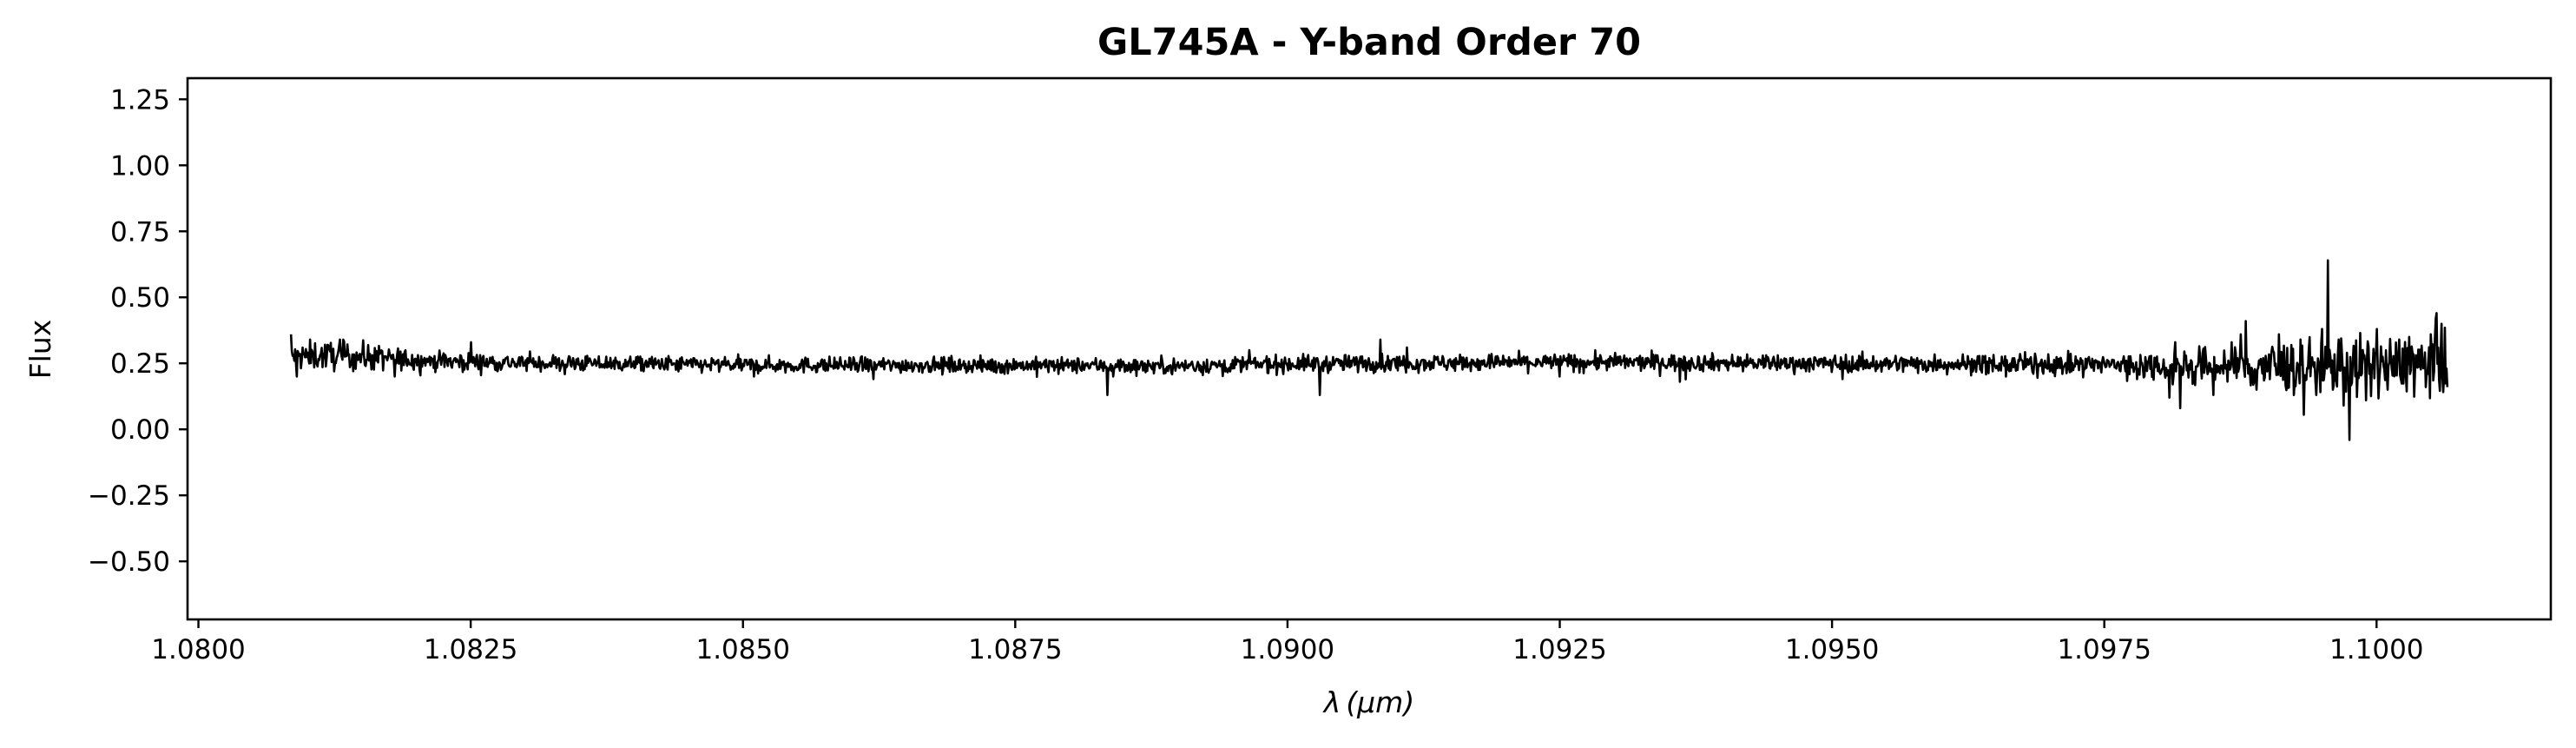 This screenshot has width=2576, height=748. Describe the element at coordinates (1832, 649) in the screenshot. I see `x-tick-label: 1.0950` at that location.